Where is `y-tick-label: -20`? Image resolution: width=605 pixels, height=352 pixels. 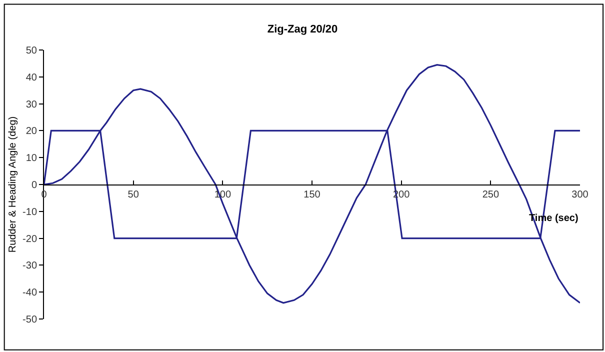 y-tick-label: -20 is located at coordinates (30, 239).